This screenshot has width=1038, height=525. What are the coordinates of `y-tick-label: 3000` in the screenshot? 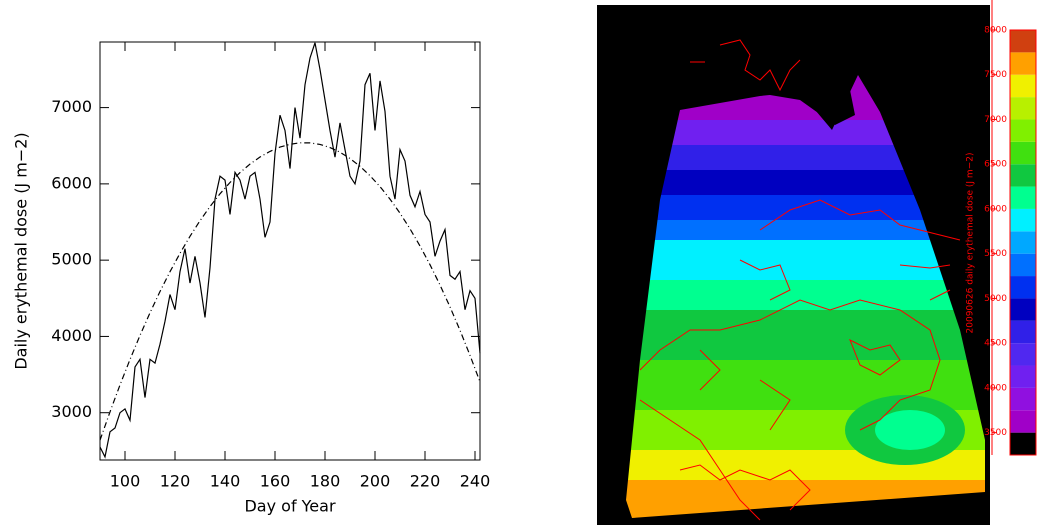 It's located at (71, 411).